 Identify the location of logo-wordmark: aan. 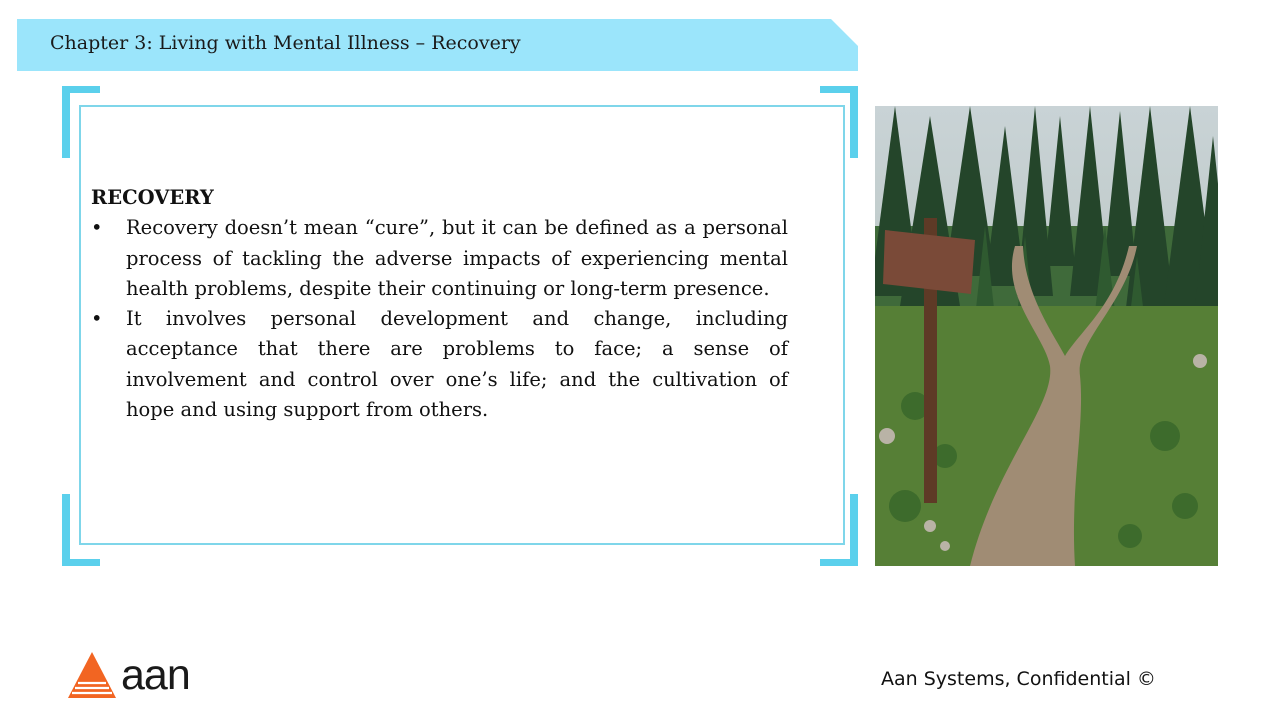
(156, 675).